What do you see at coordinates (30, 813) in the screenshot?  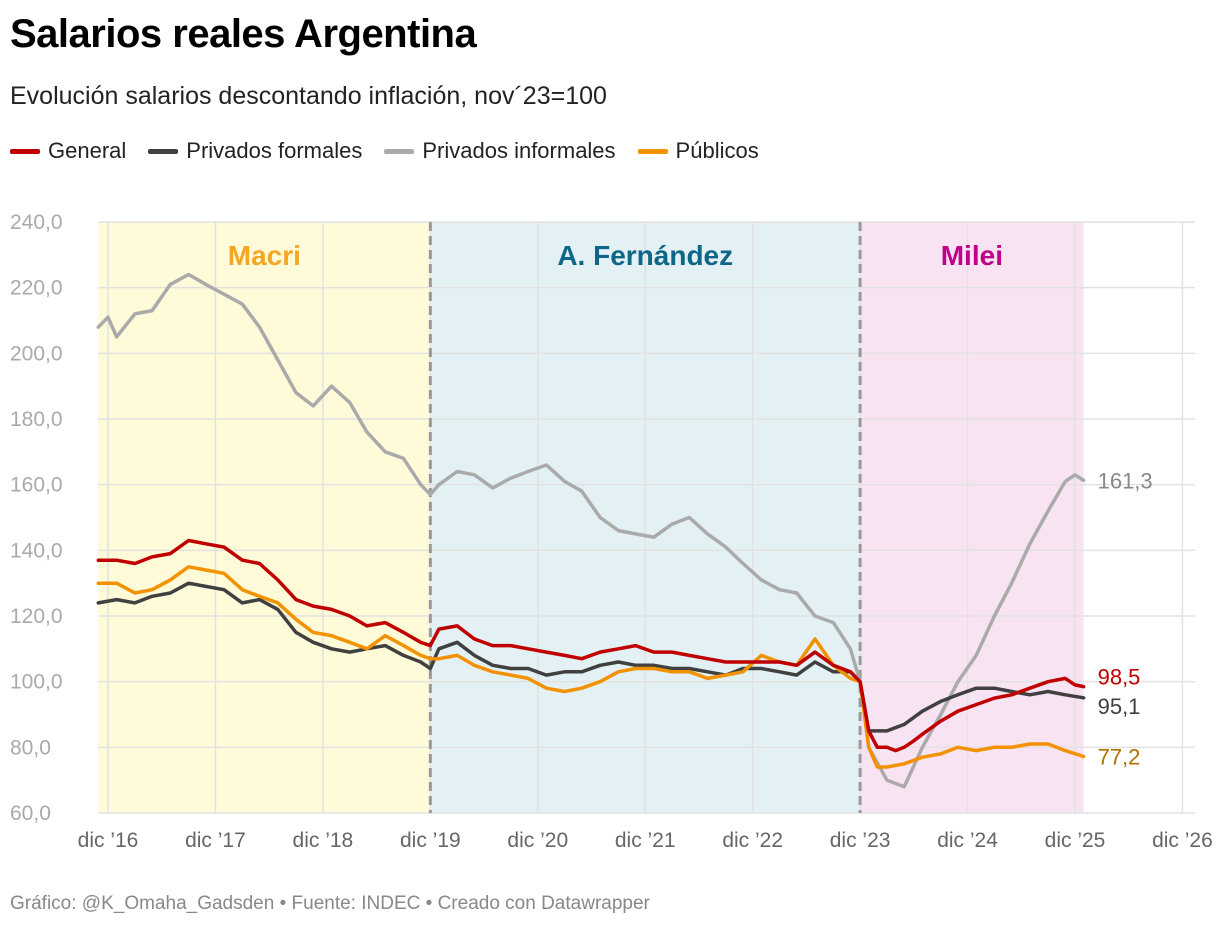 I see `y-tick-label: 60,0` at bounding box center [30, 813].